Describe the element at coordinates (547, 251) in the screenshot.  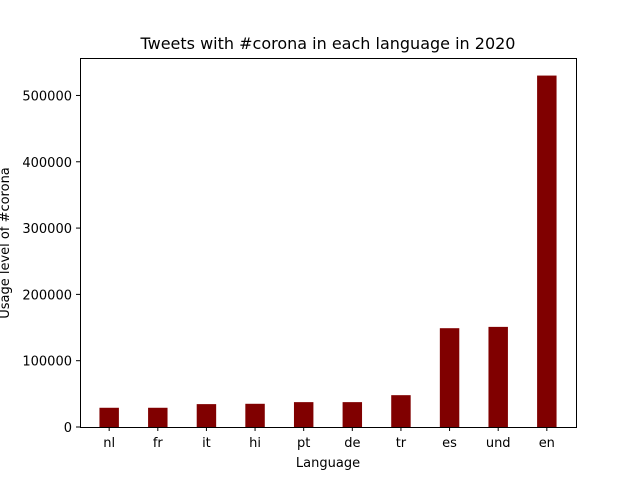
I see `bar-en` at that location.